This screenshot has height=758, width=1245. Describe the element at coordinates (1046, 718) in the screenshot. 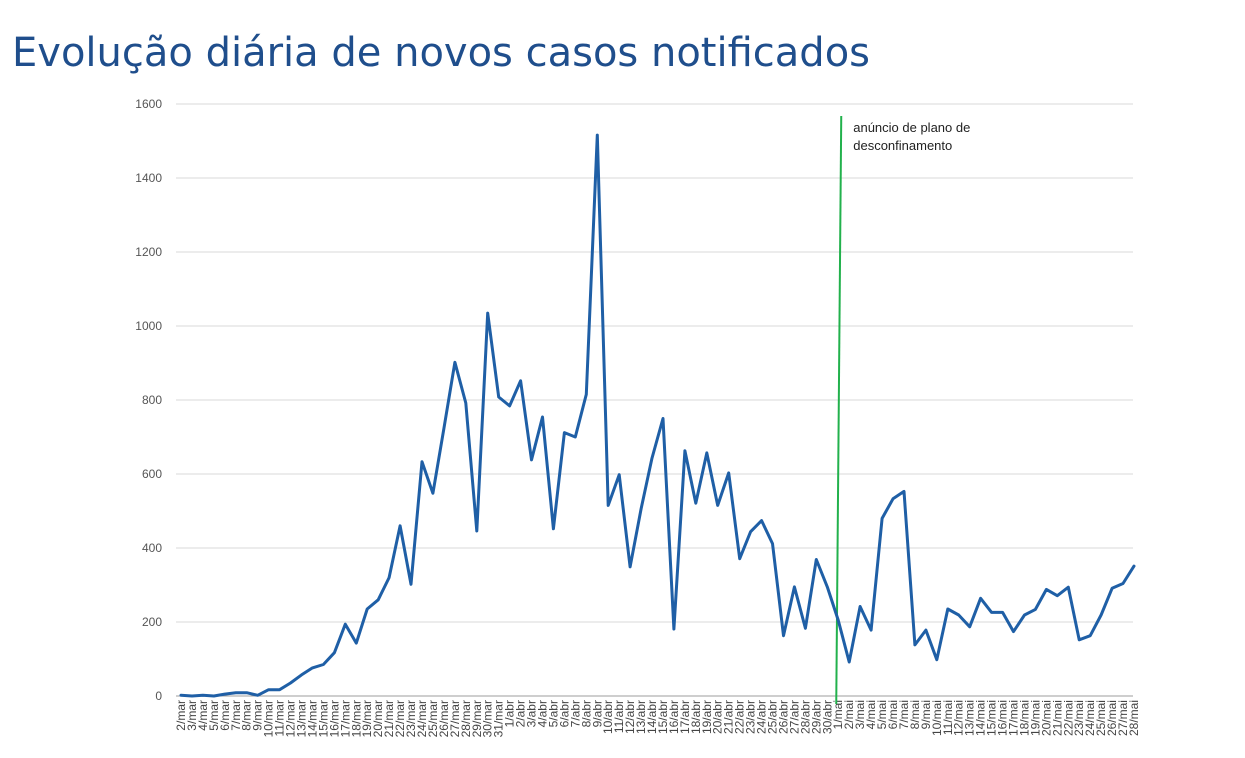

I see `x-tick-label: 20/mai` at that location.